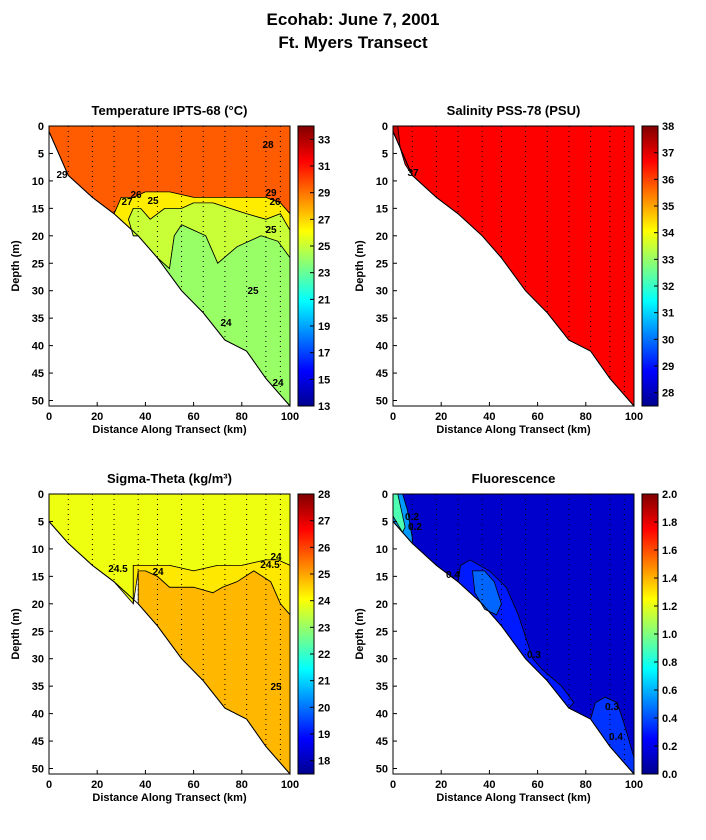 This screenshot has height=840, width=706. Describe the element at coordinates (324, 407) in the screenshot. I see `colorbar-tick-label: 13` at that location.